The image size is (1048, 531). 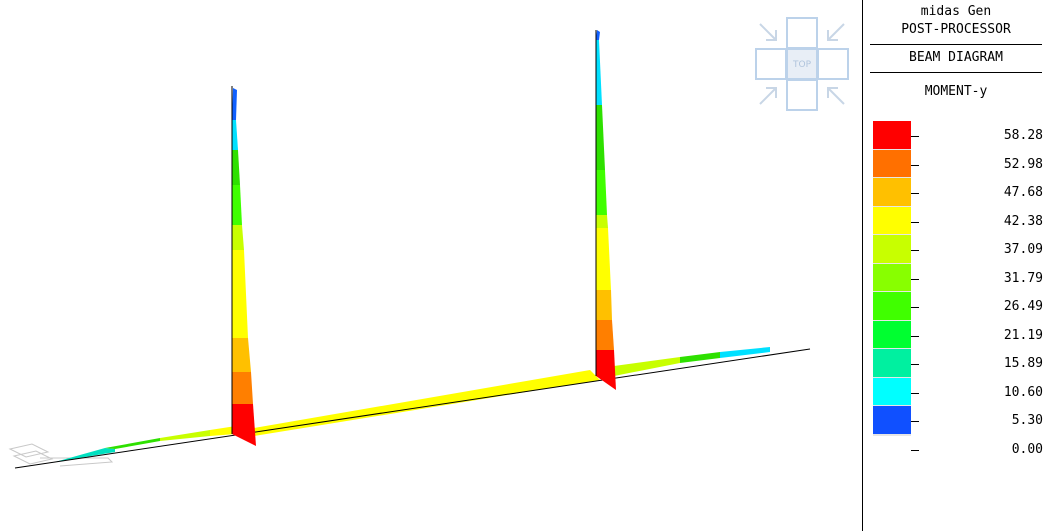 I want to click on app-subtitle: POST-PROCESSOR, so click(x=956, y=29).